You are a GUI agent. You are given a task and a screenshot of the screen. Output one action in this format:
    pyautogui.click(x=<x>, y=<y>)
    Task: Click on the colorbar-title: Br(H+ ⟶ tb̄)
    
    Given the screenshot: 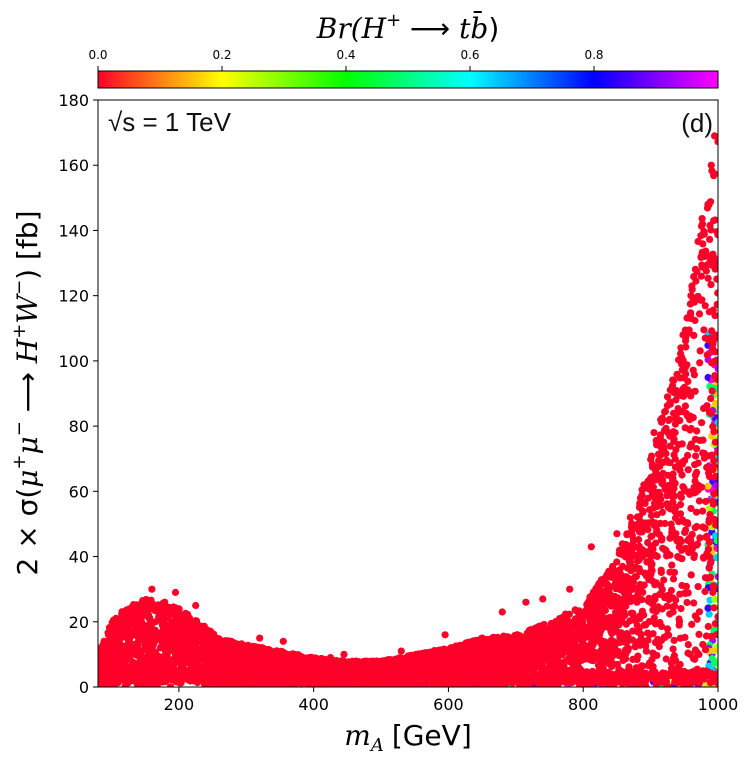 What is the action you would take?
    pyautogui.click(x=408, y=27)
    